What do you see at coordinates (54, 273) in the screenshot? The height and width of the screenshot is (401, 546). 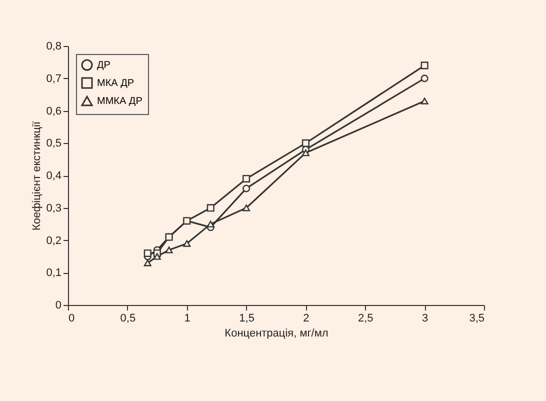 I see `y-tick-label: 0,1` at bounding box center [54, 273].